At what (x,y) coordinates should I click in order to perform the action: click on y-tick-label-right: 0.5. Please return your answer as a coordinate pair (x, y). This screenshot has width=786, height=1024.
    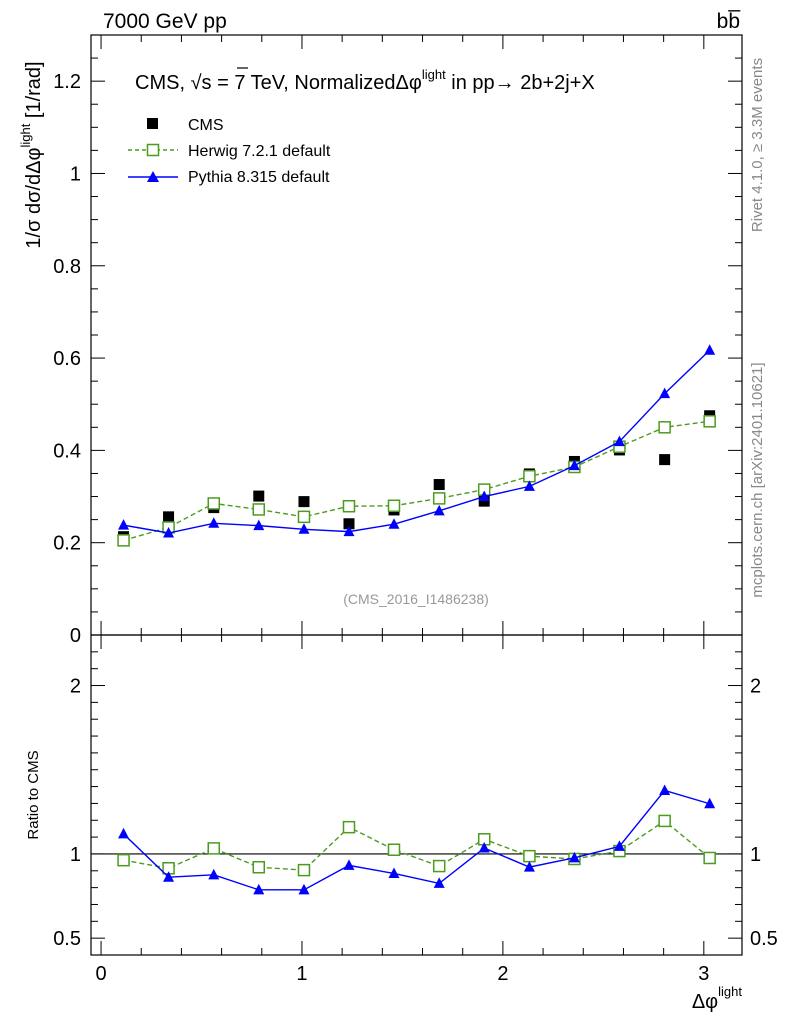
    Looking at the image, I should click on (764, 939).